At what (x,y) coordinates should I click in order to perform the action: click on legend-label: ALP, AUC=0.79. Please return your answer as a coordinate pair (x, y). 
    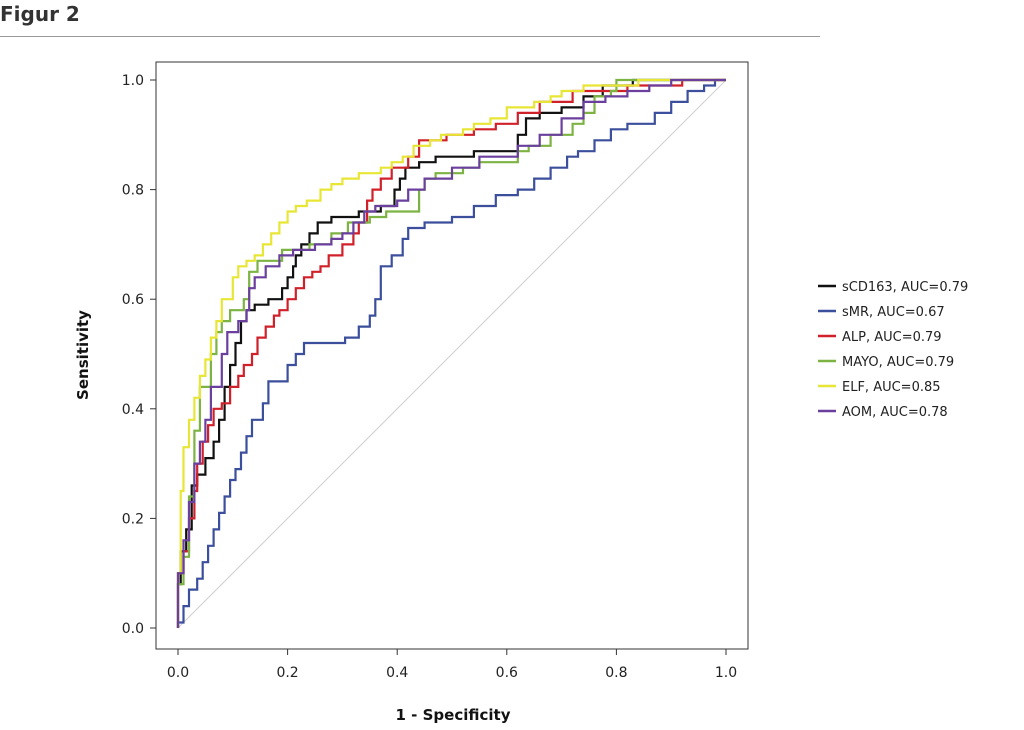
    Looking at the image, I should click on (892, 337).